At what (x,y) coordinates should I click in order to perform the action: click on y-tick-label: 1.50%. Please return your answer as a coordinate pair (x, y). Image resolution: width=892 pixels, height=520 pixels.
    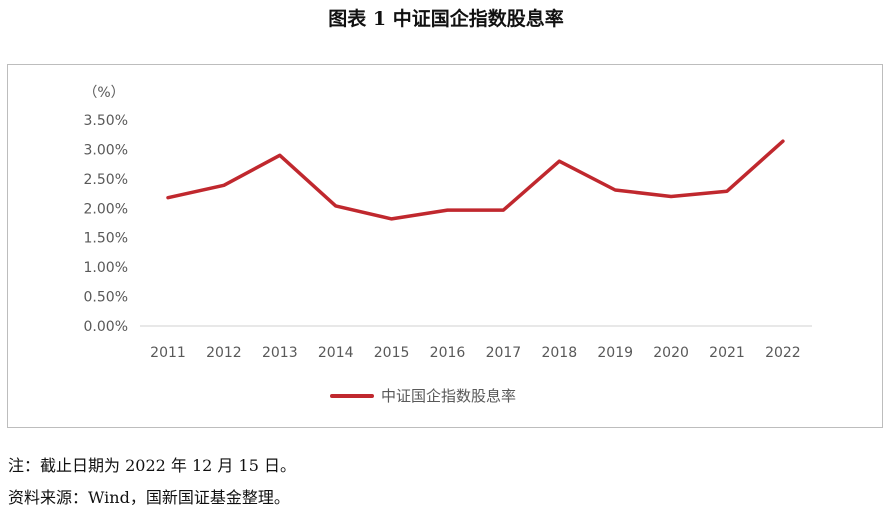
    Looking at the image, I should click on (106, 239).